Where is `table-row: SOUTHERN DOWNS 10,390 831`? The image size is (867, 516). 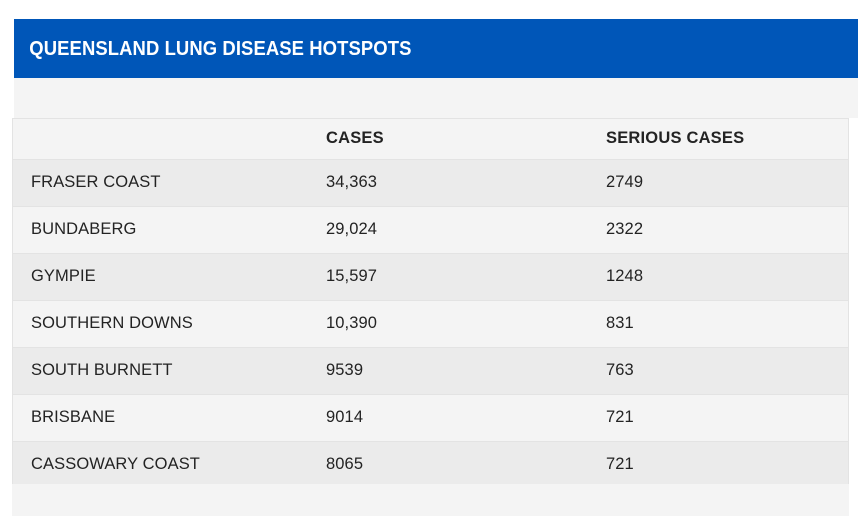
table-row: SOUTHERN DOWNS 10,390 831 is located at coordinates (430, 324).